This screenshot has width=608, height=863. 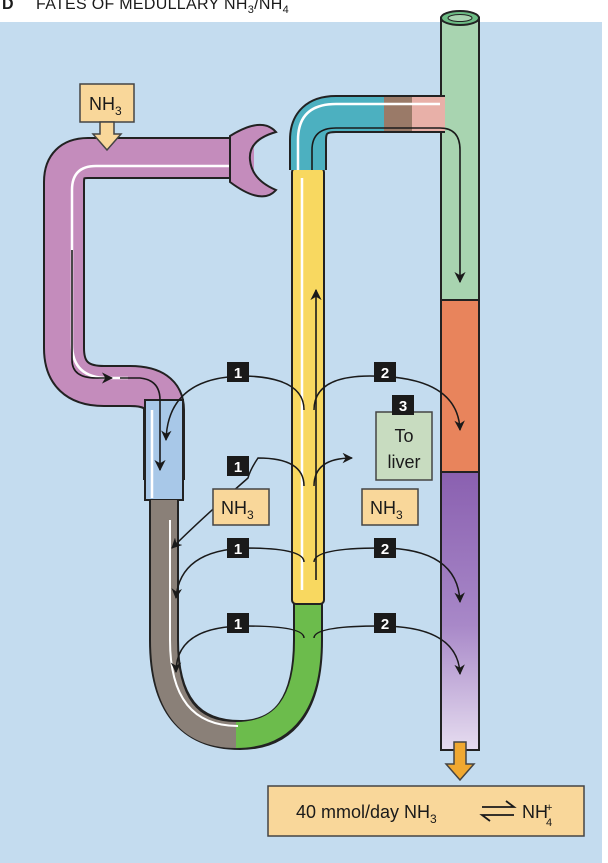 I want to click on badge-1-middle: 1, so click(x=238, y=466).